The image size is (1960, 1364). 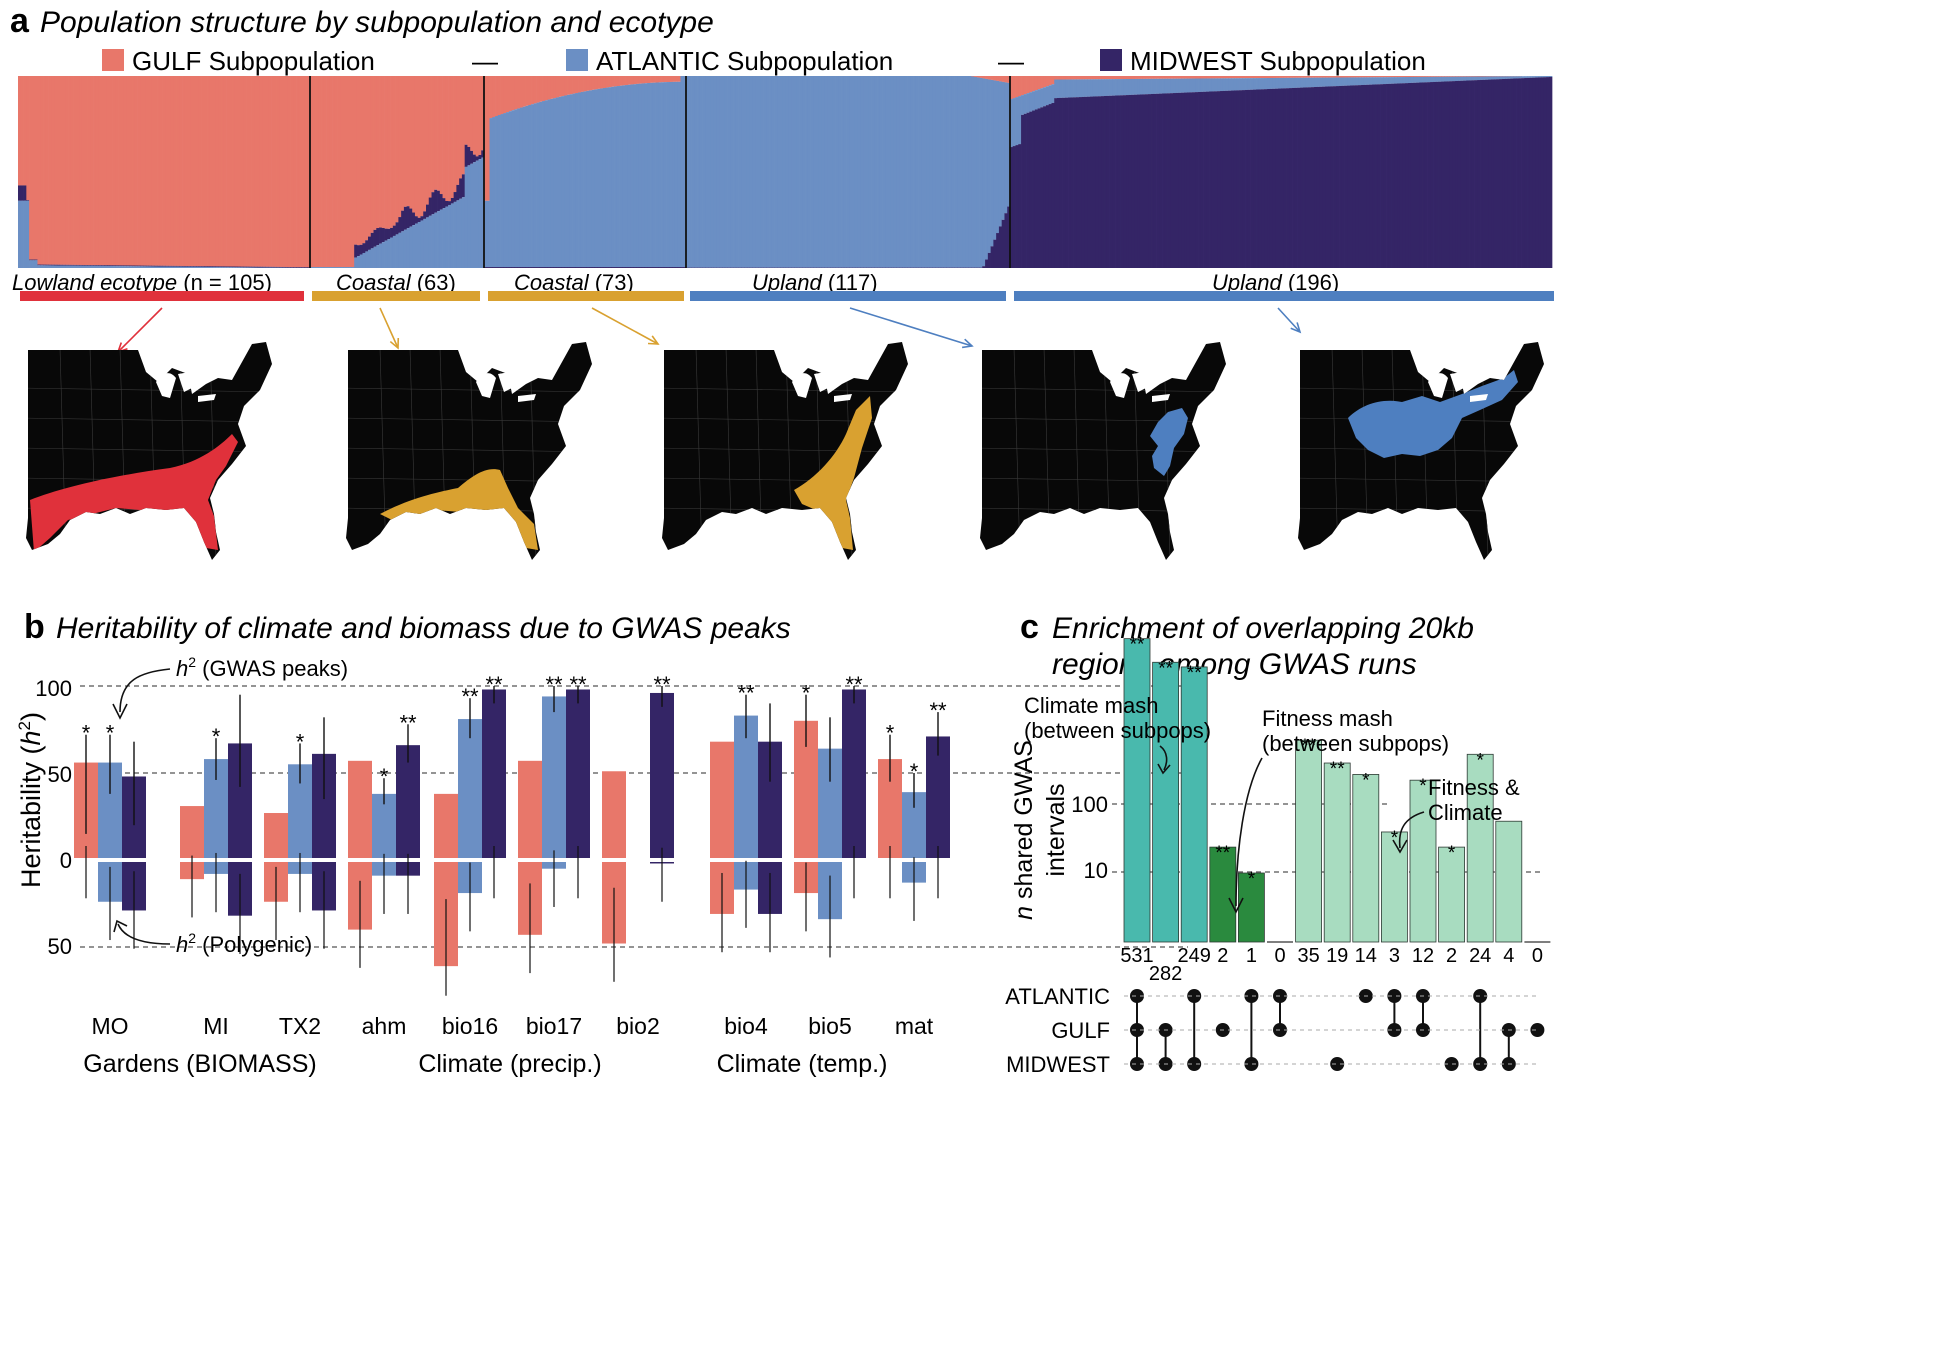 What do you see at coordinates (408, 801) in the screenshot?
I see `bar-top-ahm-midwest` at bounding box center [408, 801].